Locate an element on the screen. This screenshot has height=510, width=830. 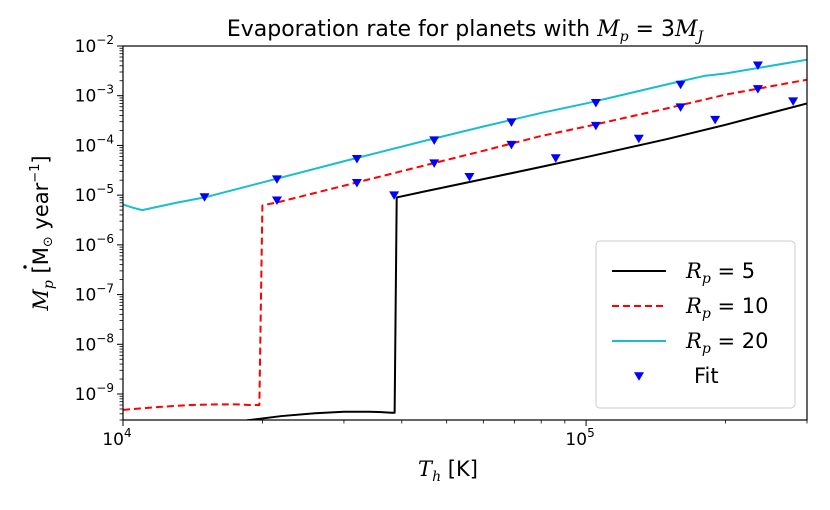
legend-label-fit: Fit is located at coordinates (706, 376).